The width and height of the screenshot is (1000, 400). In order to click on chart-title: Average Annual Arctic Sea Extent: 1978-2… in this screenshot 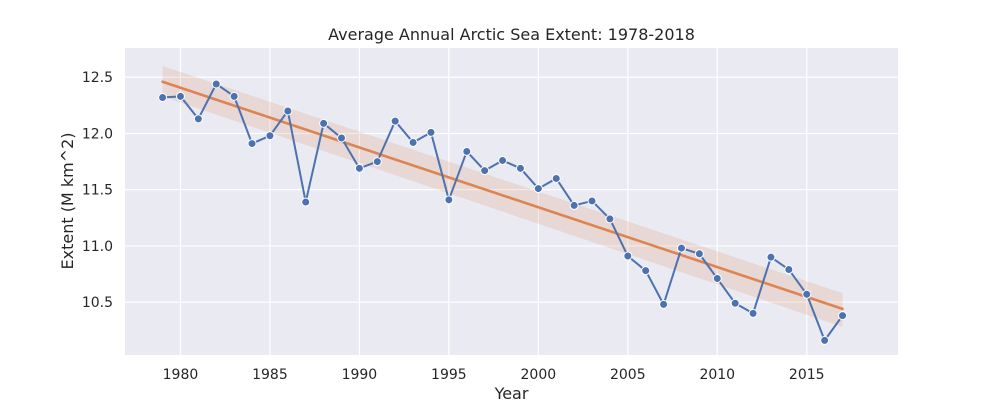, I will do `click(511, 34)`.